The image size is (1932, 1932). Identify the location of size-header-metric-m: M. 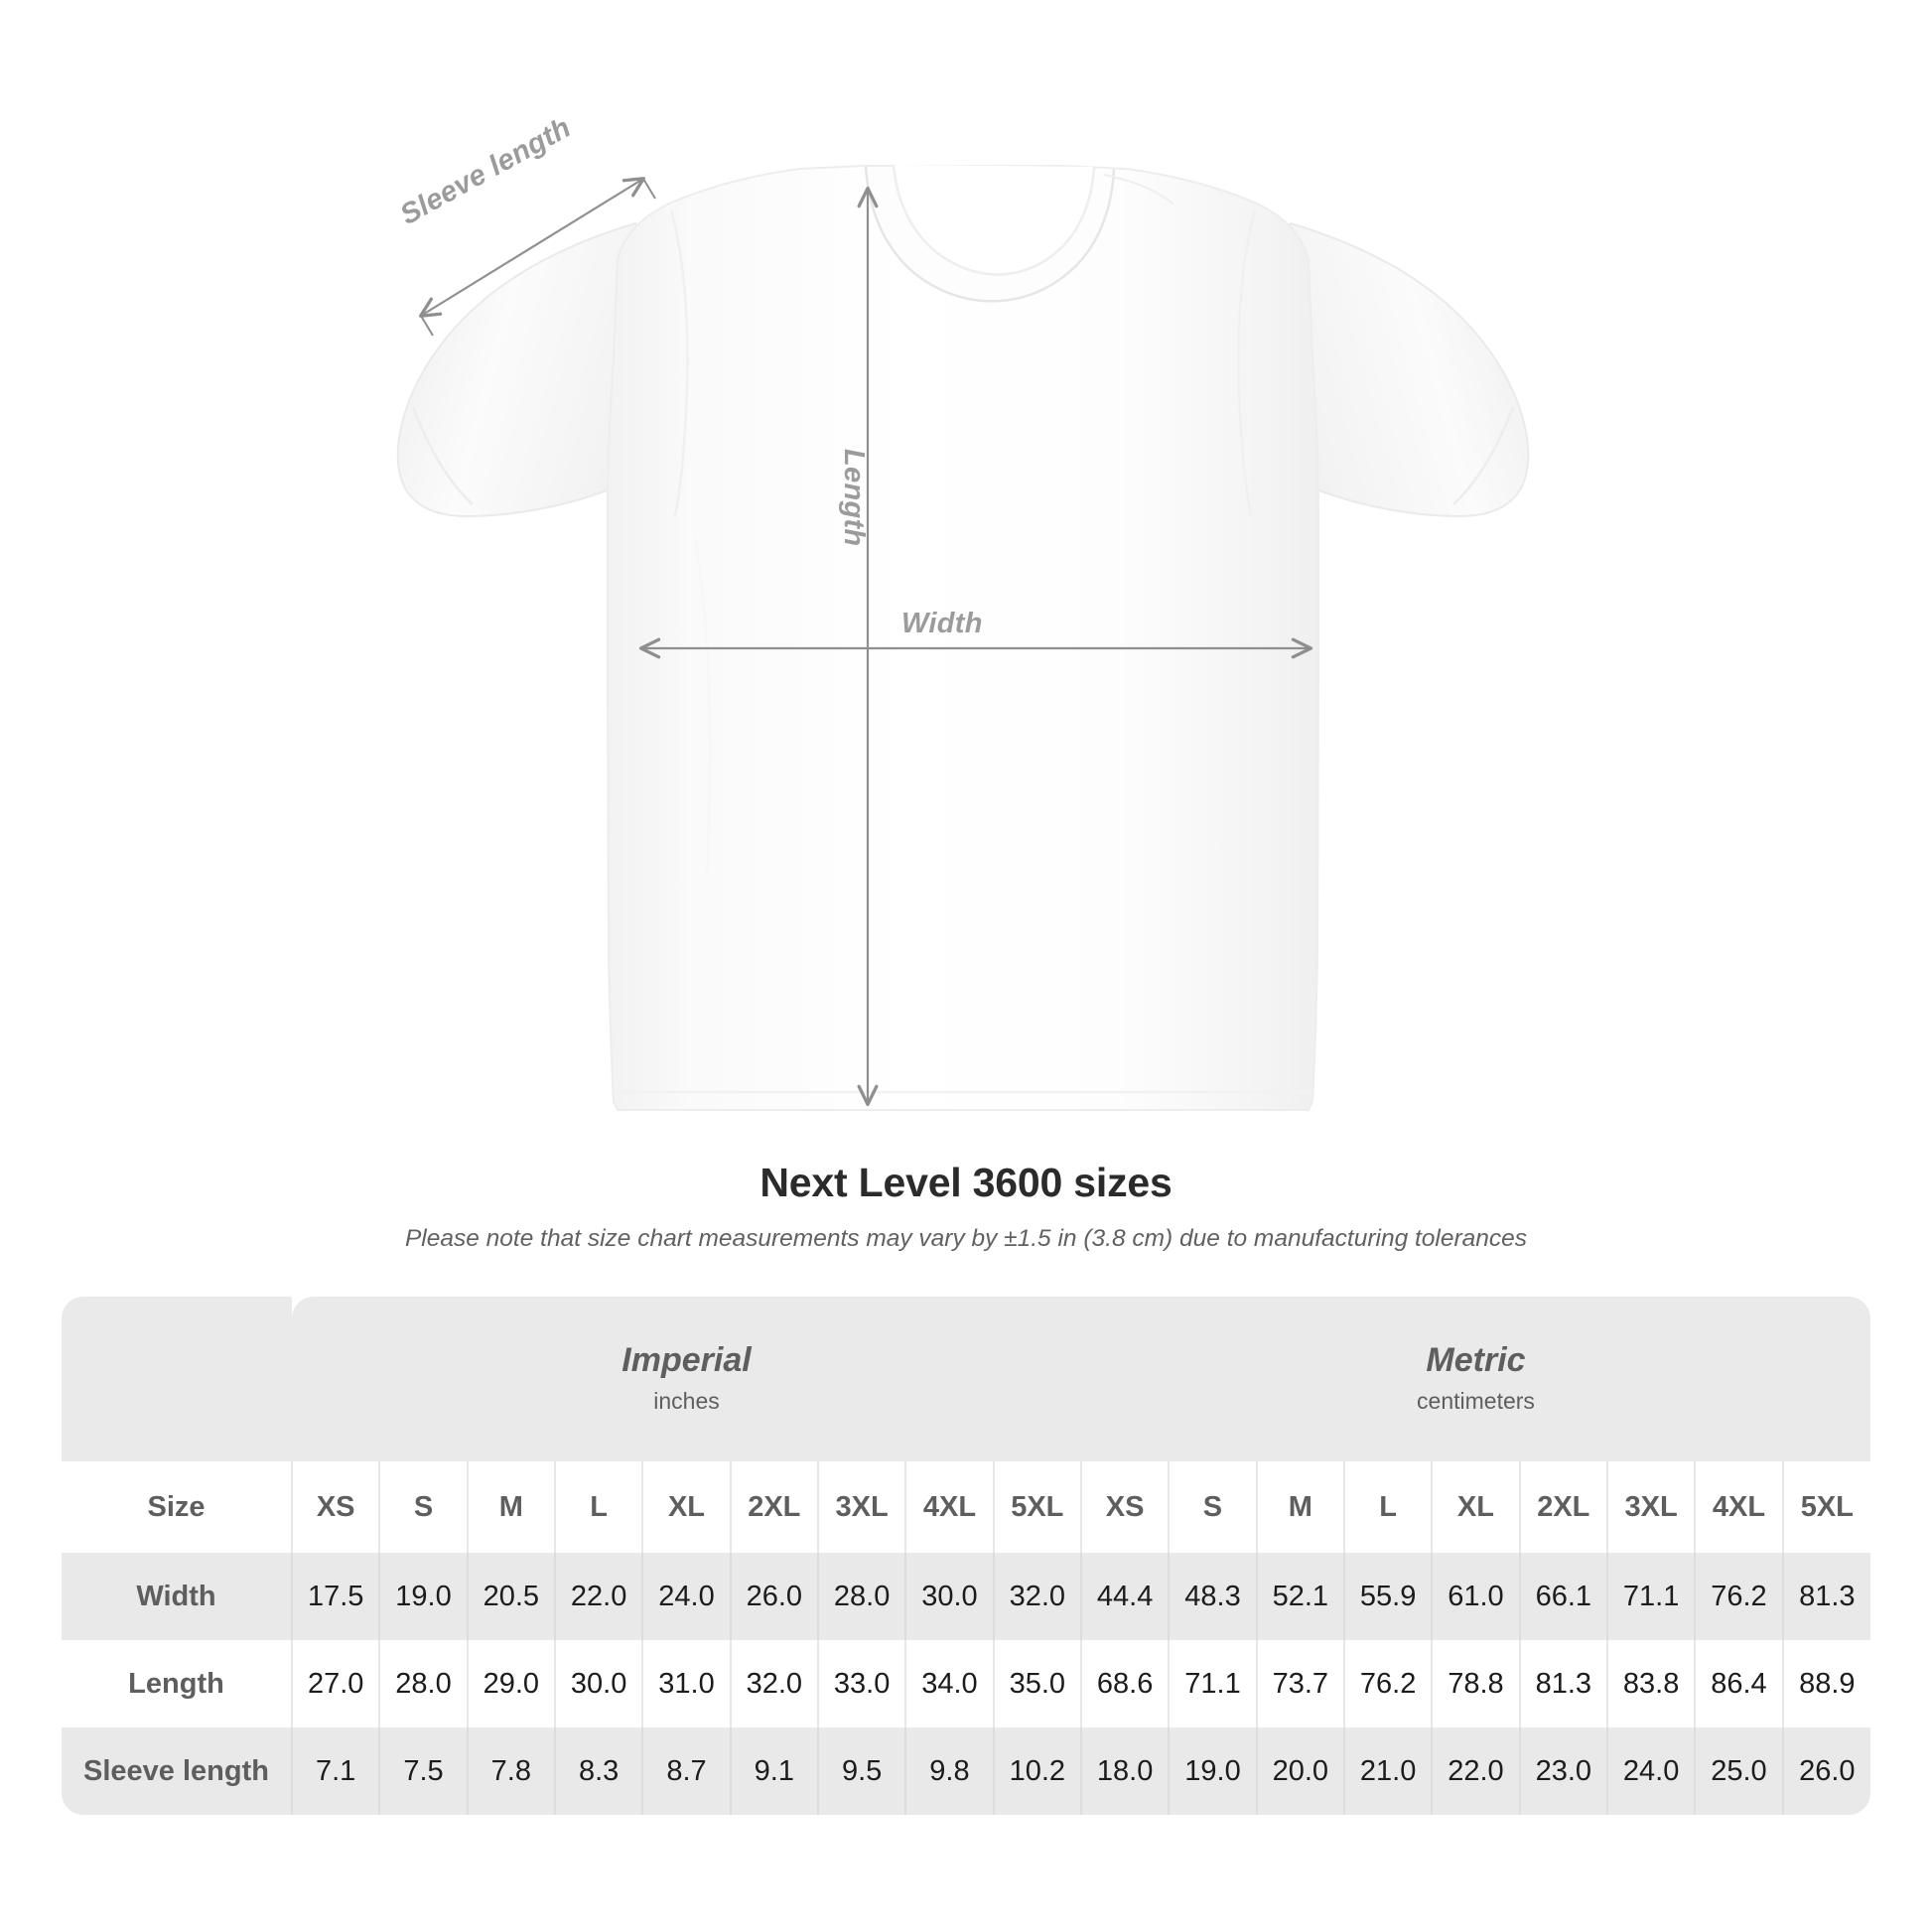
(1300, 1507).